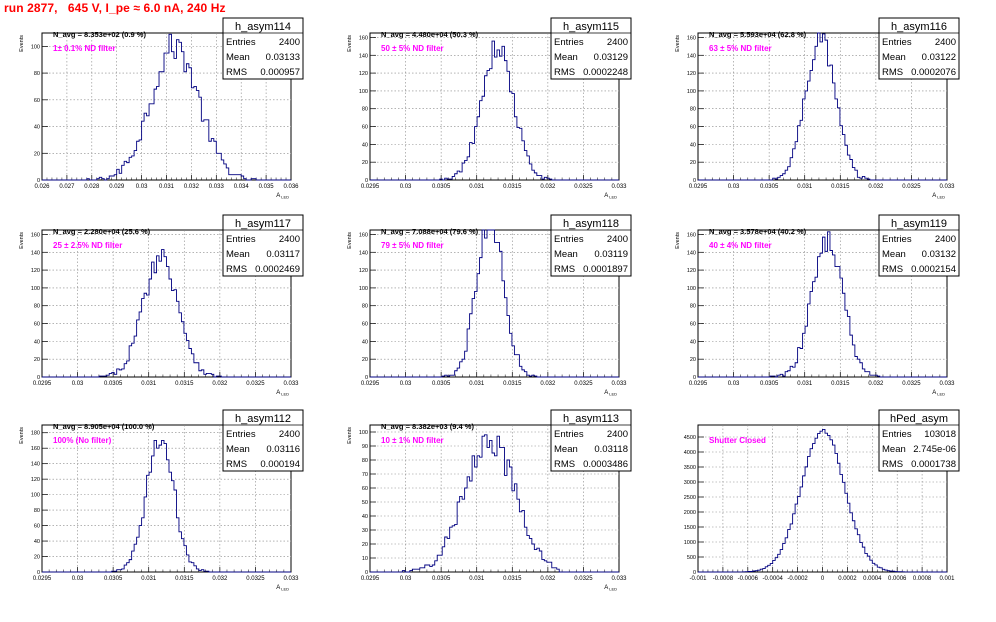  Describe the element at coordinates (769, 384) in the screenshot. I see `x-tick-label: 0.0305` at that location.